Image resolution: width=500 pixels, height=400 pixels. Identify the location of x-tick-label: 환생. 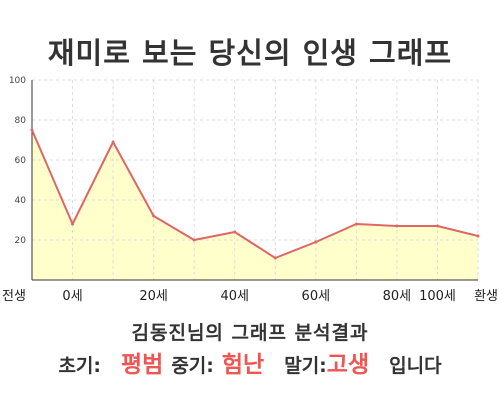
(486, 296).